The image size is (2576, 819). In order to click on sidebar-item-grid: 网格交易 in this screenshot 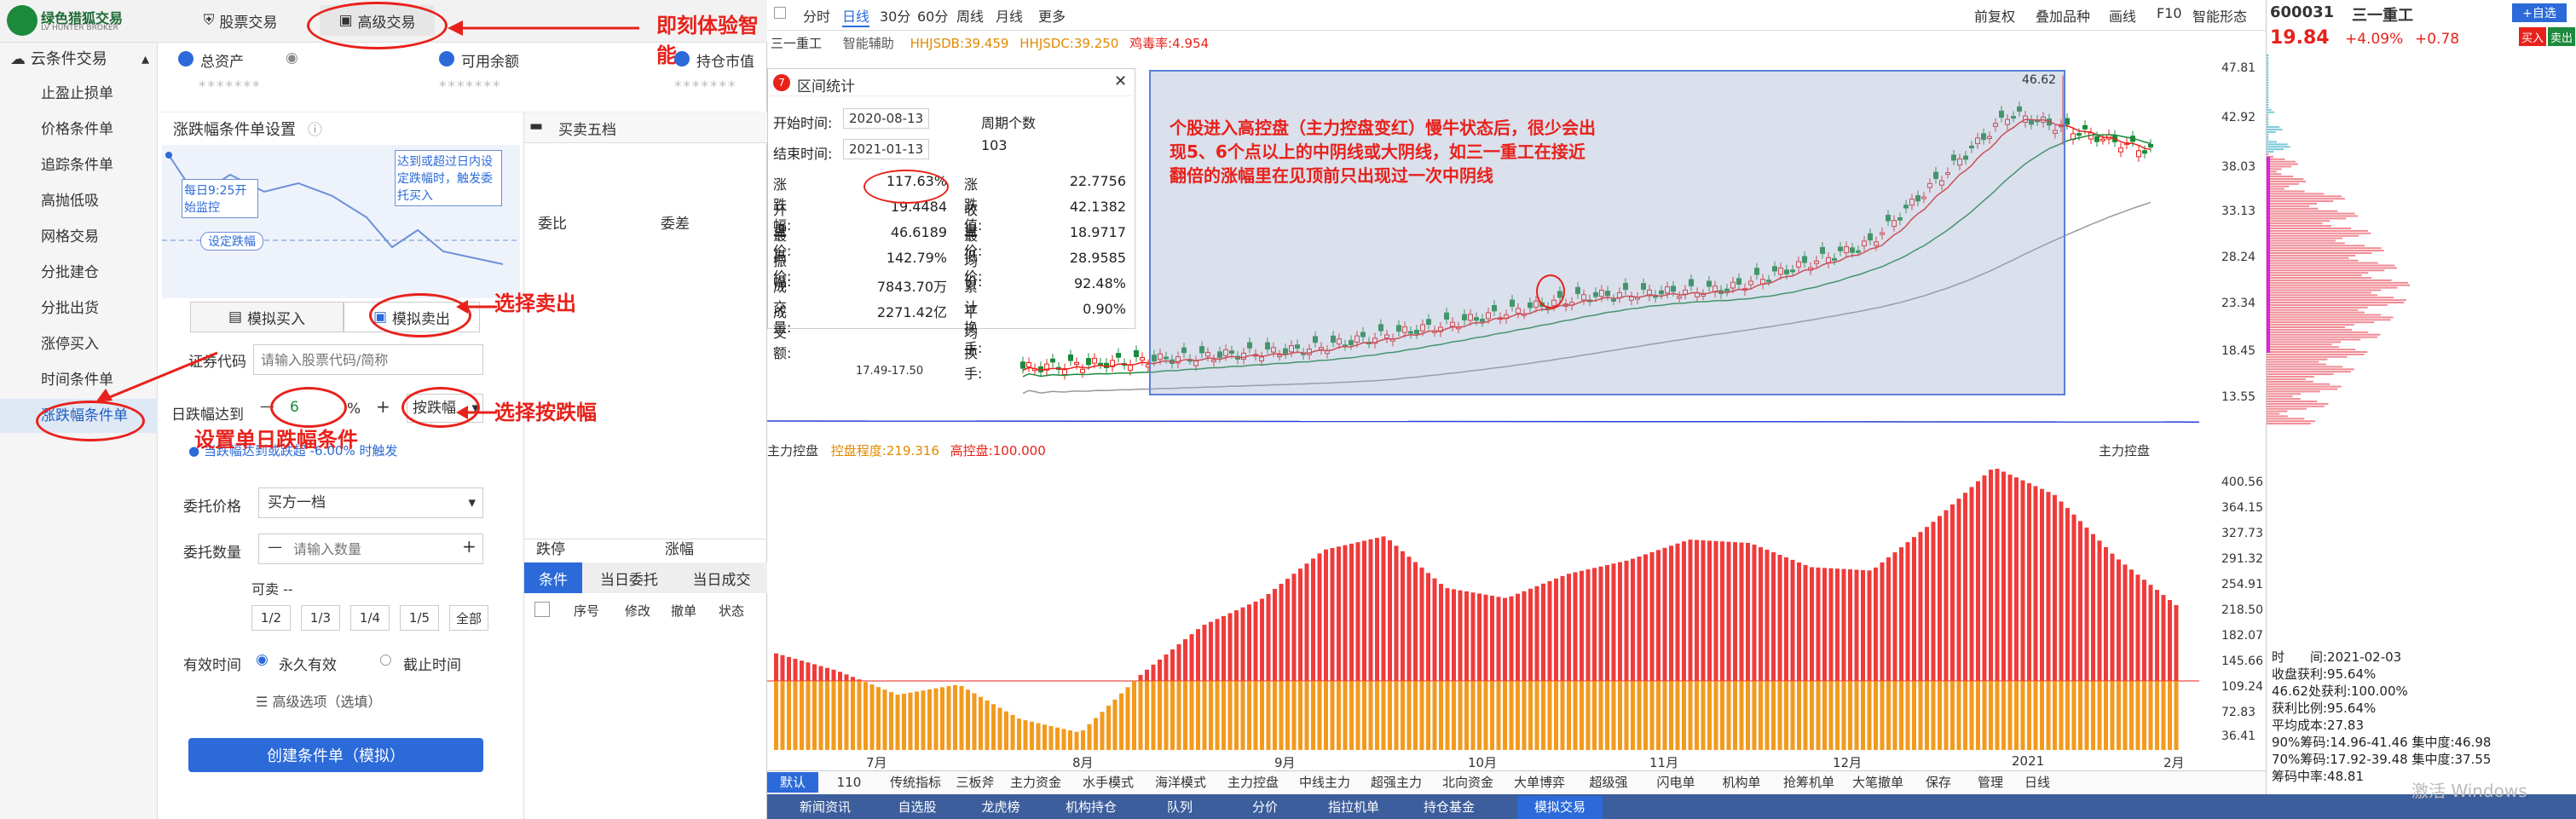, I will do `click(70, 236)`.